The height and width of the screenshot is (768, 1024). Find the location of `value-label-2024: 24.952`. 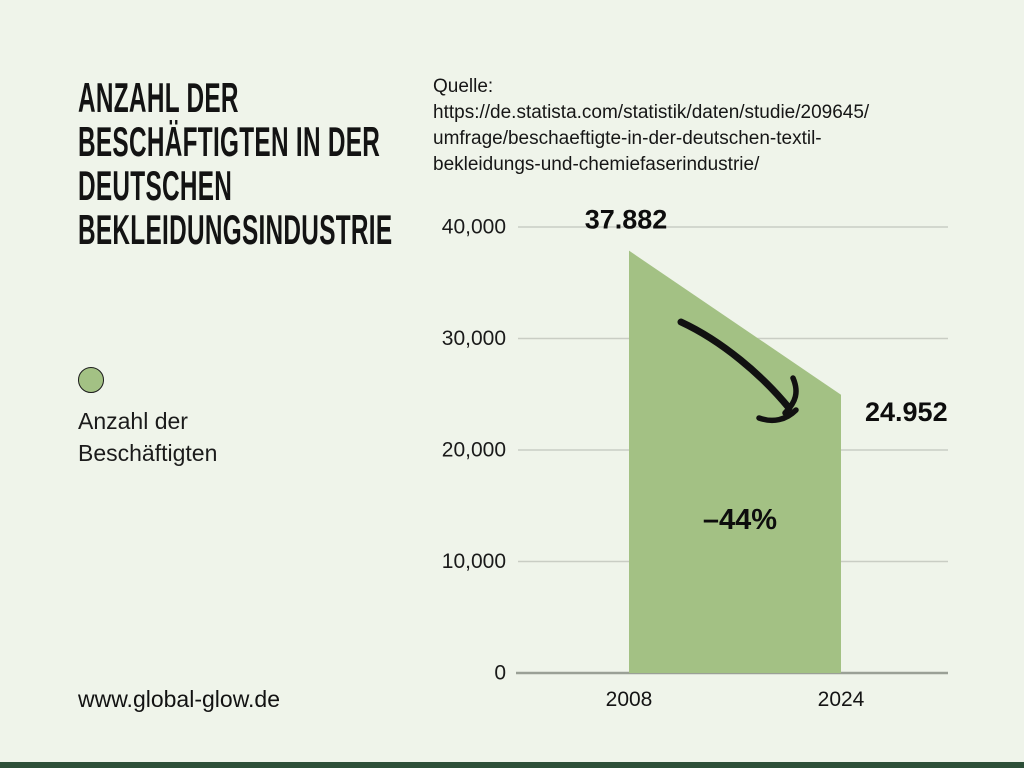

value-label-2024: 24.952 is located at coordinates (906, 412).